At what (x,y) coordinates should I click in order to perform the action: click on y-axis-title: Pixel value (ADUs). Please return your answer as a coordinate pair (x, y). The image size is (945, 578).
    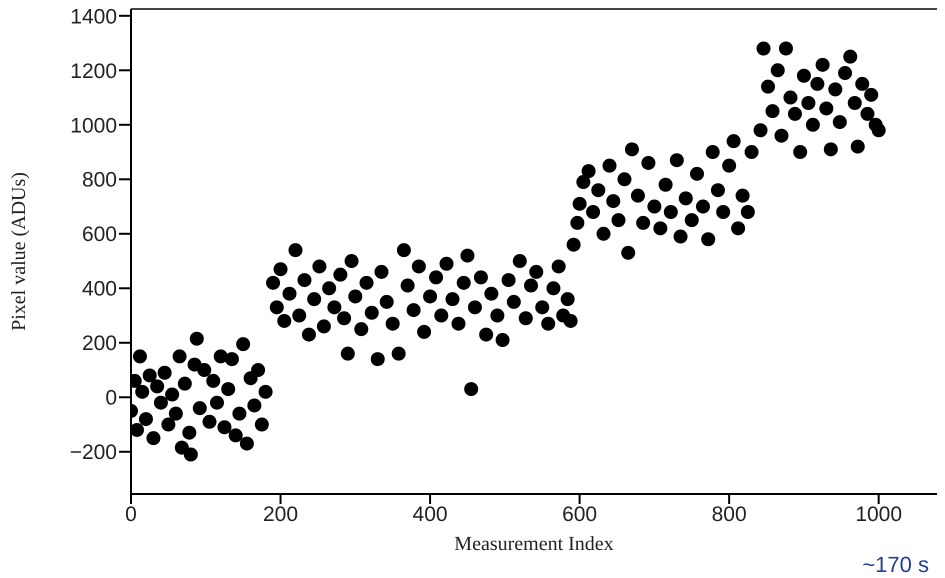
    Looking at the image, I should click on (19, 251).